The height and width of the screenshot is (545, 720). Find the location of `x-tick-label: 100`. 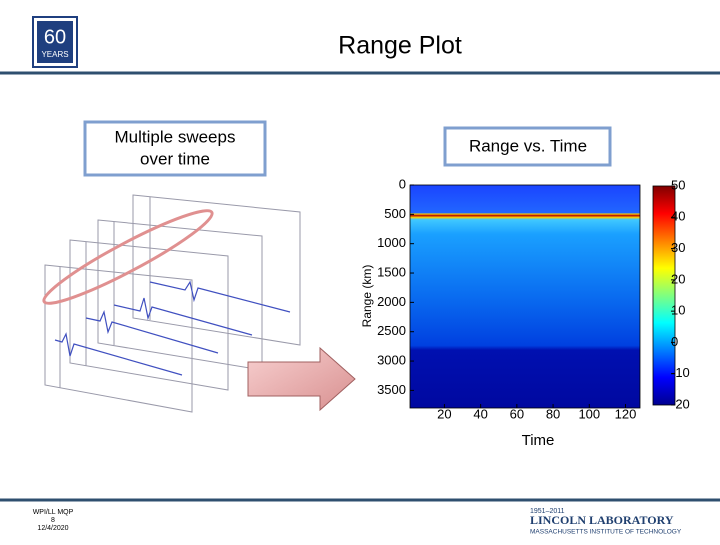

x-tick-label: 100 is located at coordinates (589, 413).